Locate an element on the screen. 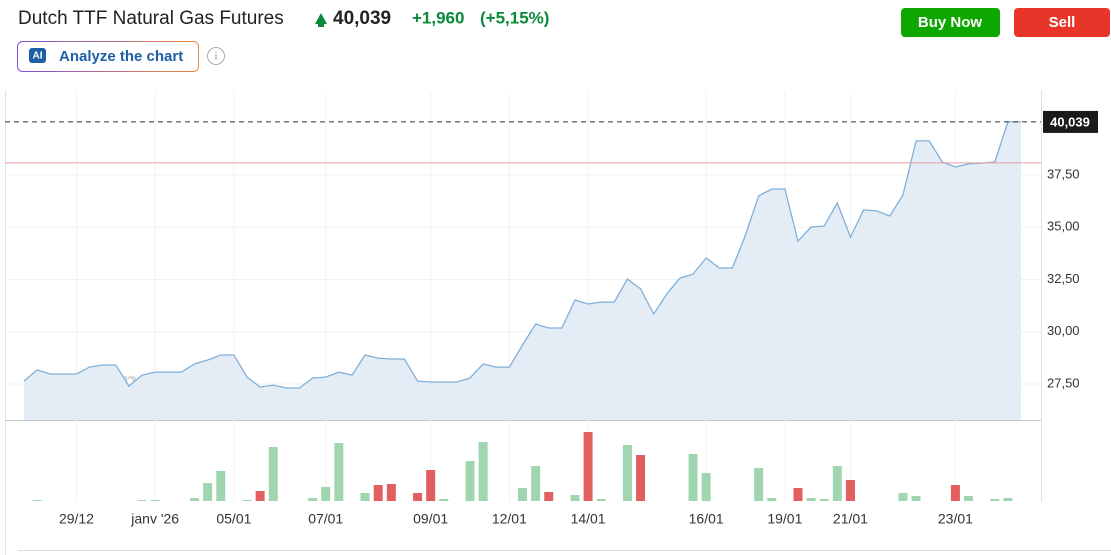 This screenshot has width=1111, height=555. x-tick-label: 29/12 is located at coordinates (76, 519).